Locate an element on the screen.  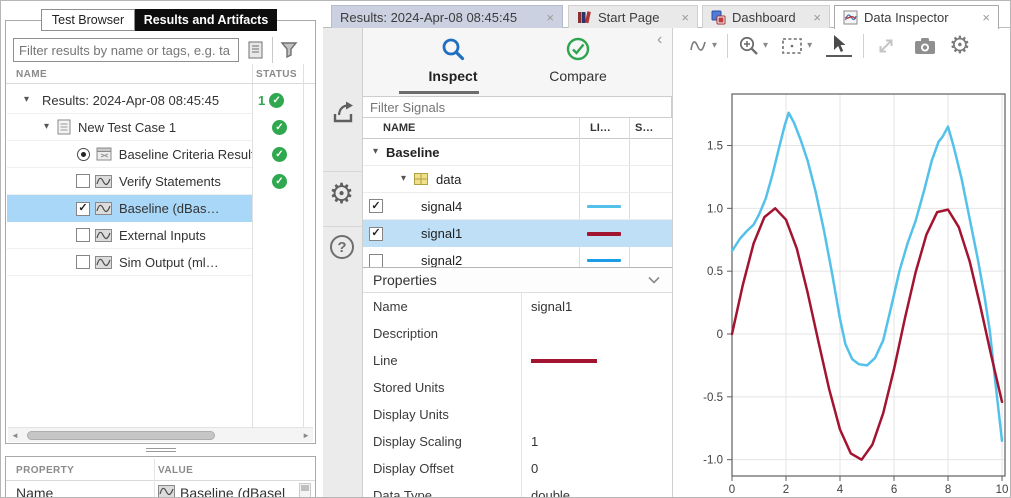
divider is located at coordinates (272, 50).